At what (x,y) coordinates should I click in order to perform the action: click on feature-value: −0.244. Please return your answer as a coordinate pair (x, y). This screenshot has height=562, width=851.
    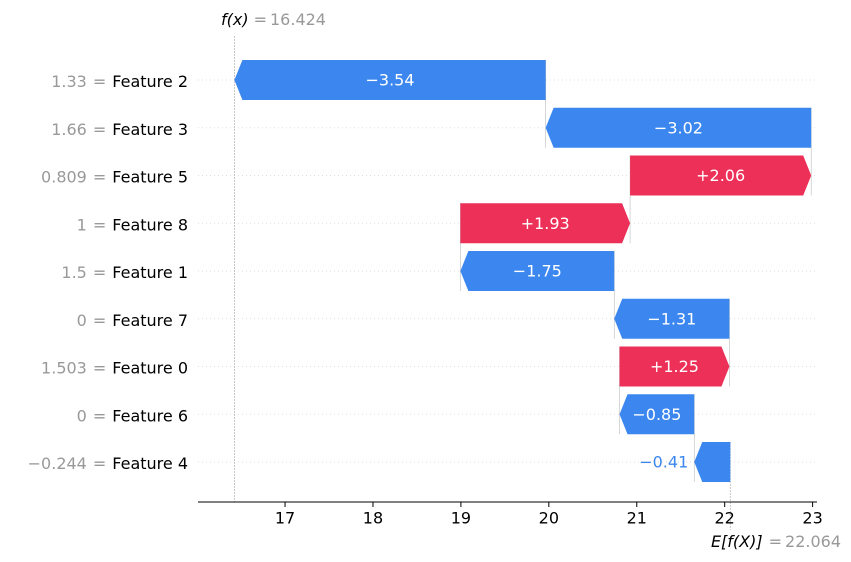
    Looking at the image, I should click on (57, 463).